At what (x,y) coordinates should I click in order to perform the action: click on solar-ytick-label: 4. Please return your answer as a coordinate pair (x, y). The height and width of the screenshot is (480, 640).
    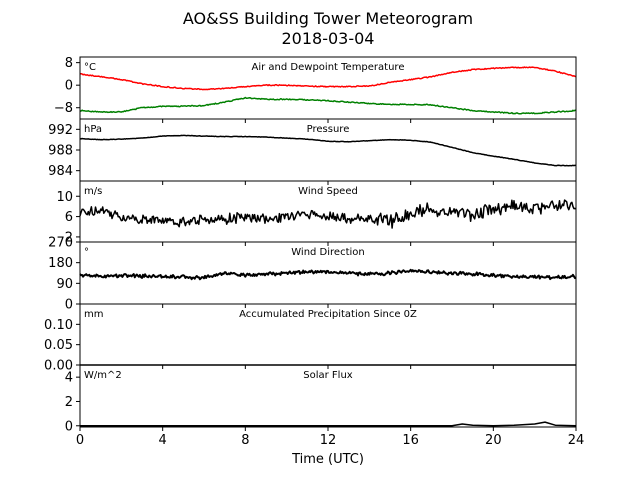
    Looking at the image, I should click on (69, 378).